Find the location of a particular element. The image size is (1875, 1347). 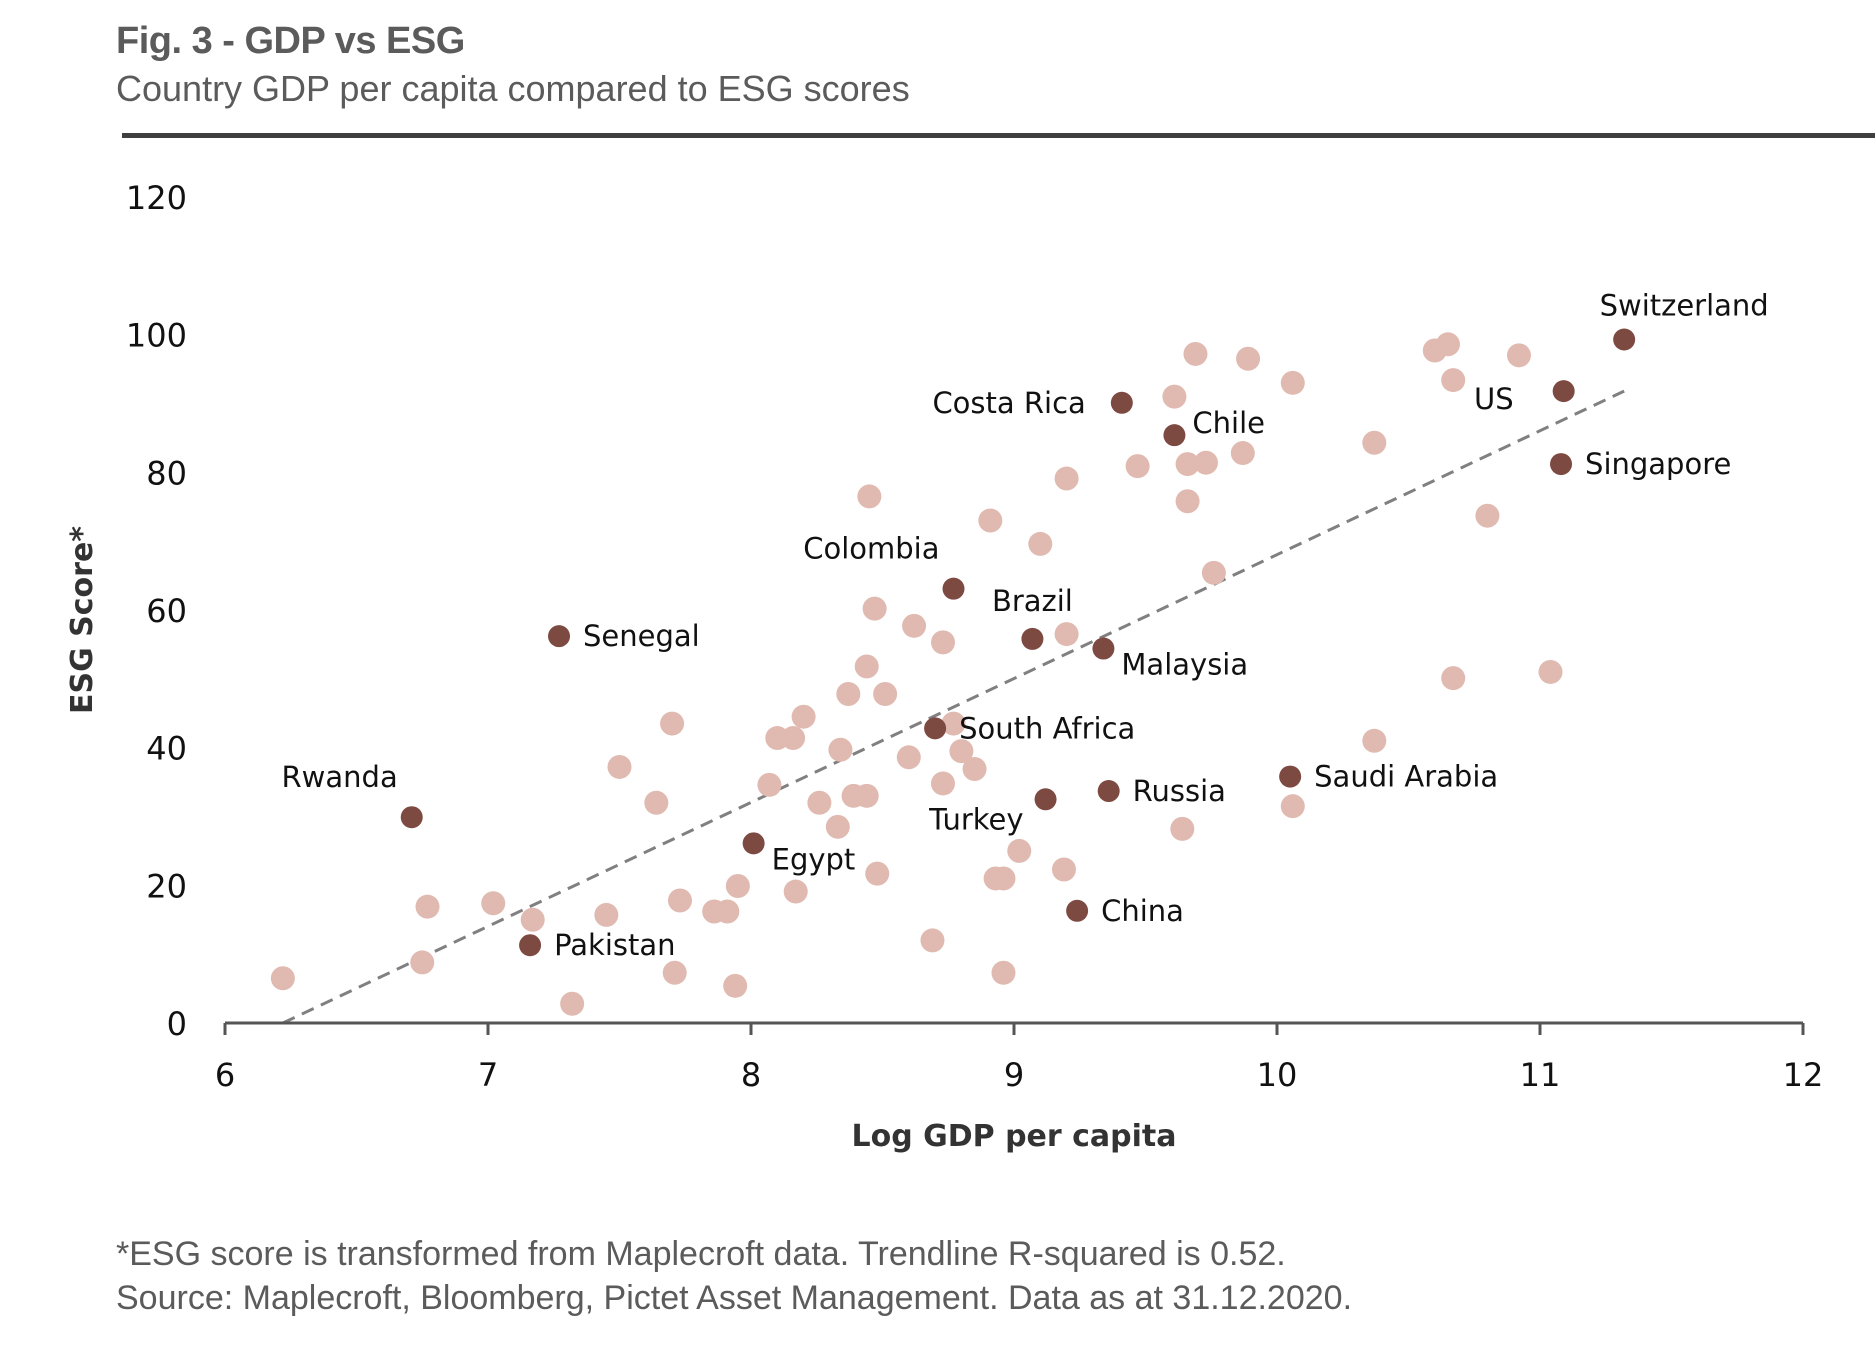

point-label: Colombia is located at coordinates (871, 549).